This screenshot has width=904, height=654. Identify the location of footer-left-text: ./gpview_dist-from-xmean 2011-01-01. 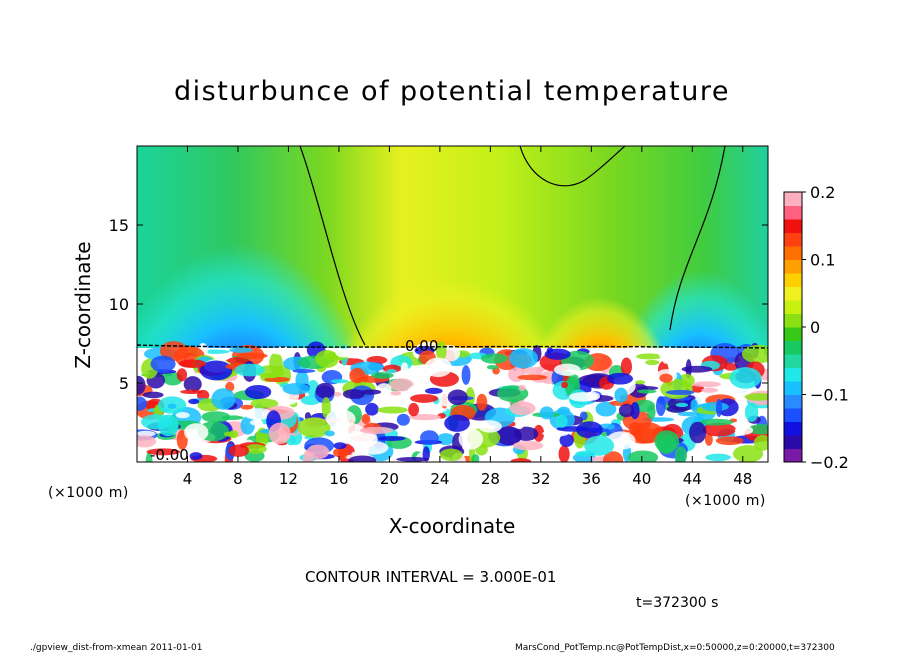
(116, 648).